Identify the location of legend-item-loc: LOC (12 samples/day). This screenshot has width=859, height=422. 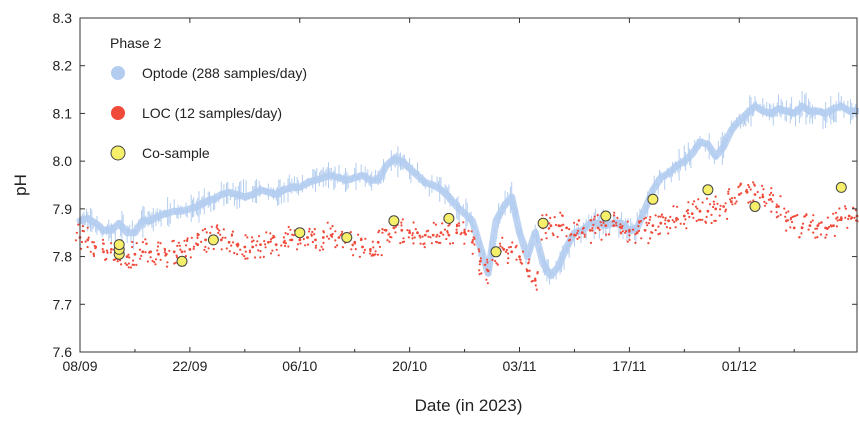
(196, 113).